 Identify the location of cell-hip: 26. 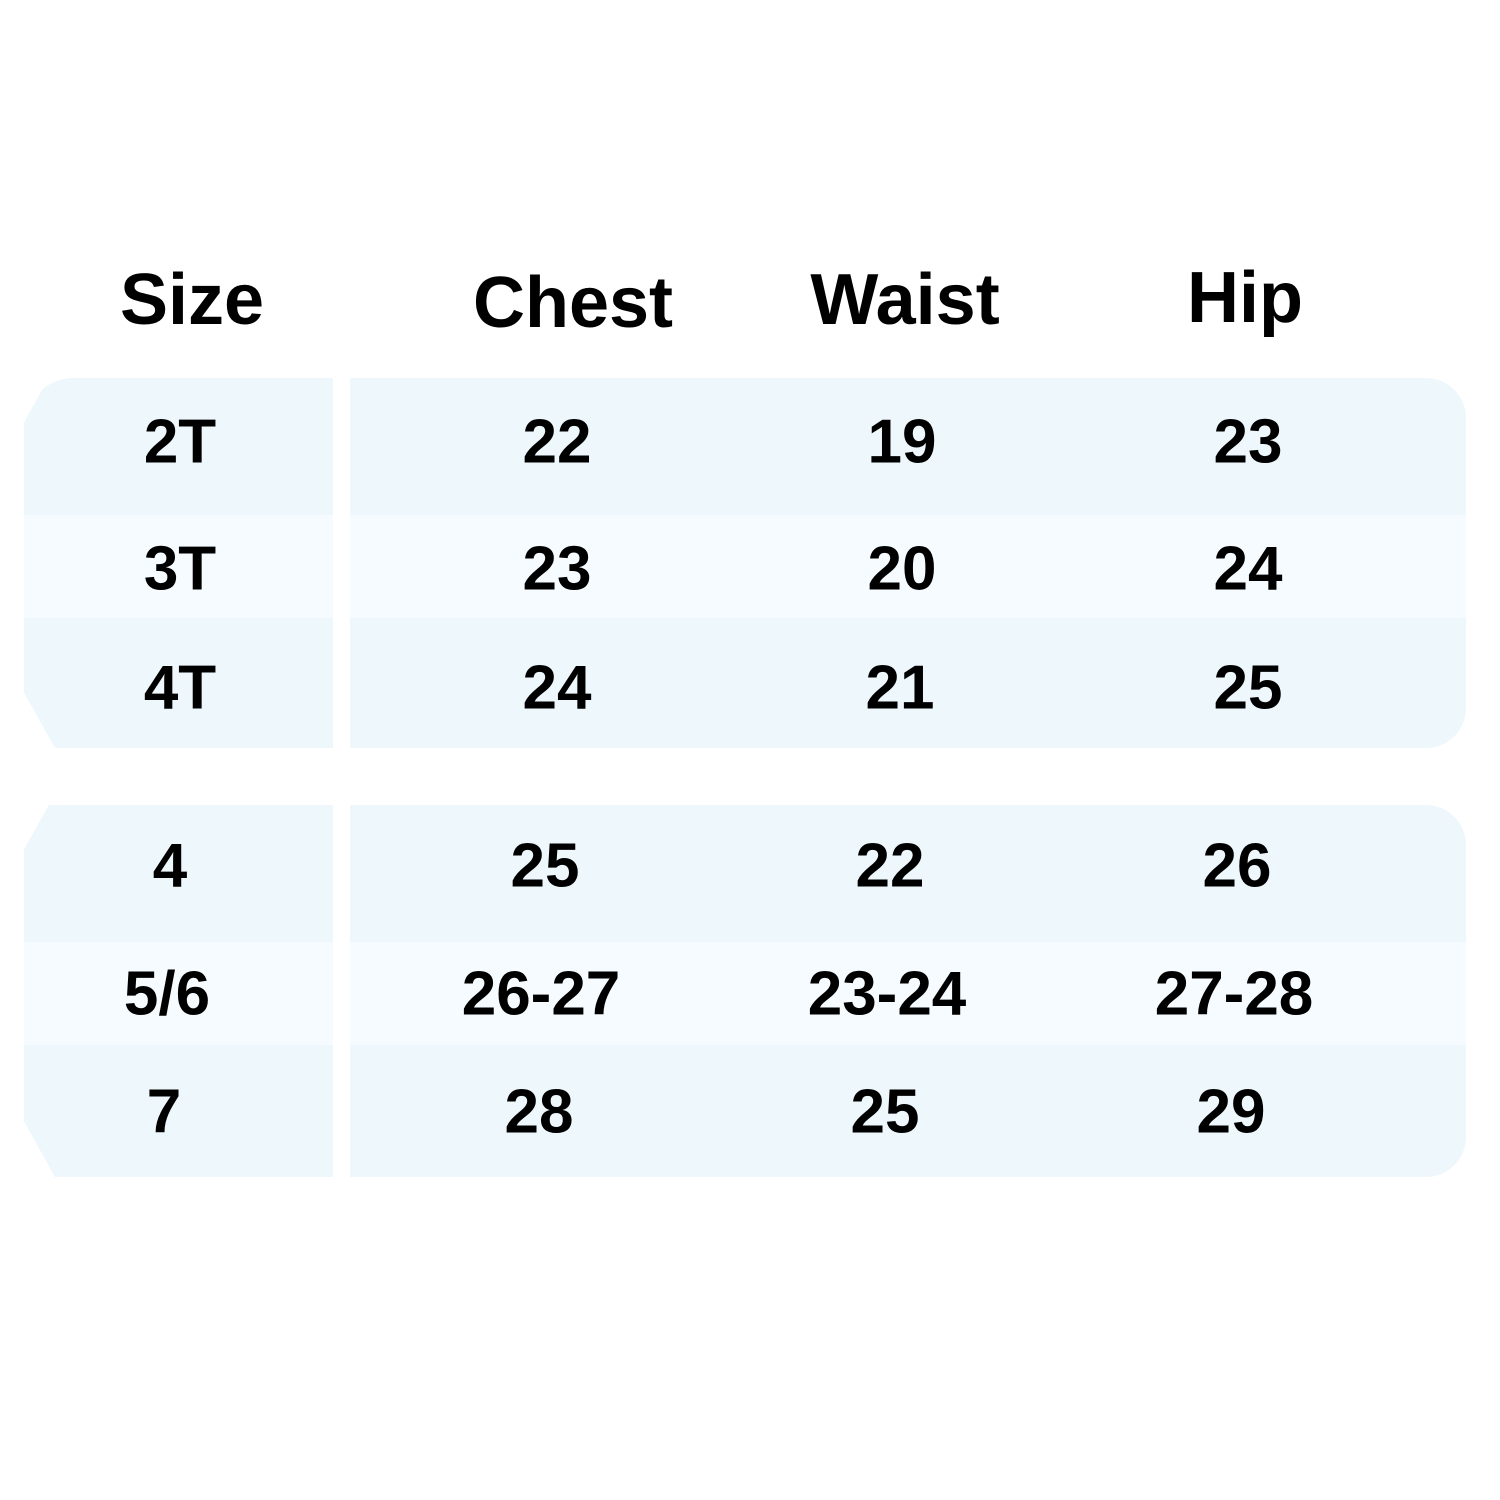
(1237, 866).